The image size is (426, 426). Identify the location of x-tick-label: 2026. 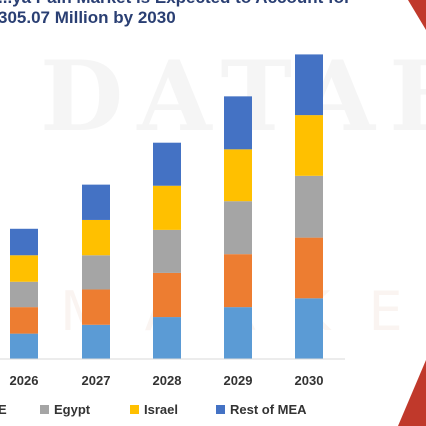
(24, 380).